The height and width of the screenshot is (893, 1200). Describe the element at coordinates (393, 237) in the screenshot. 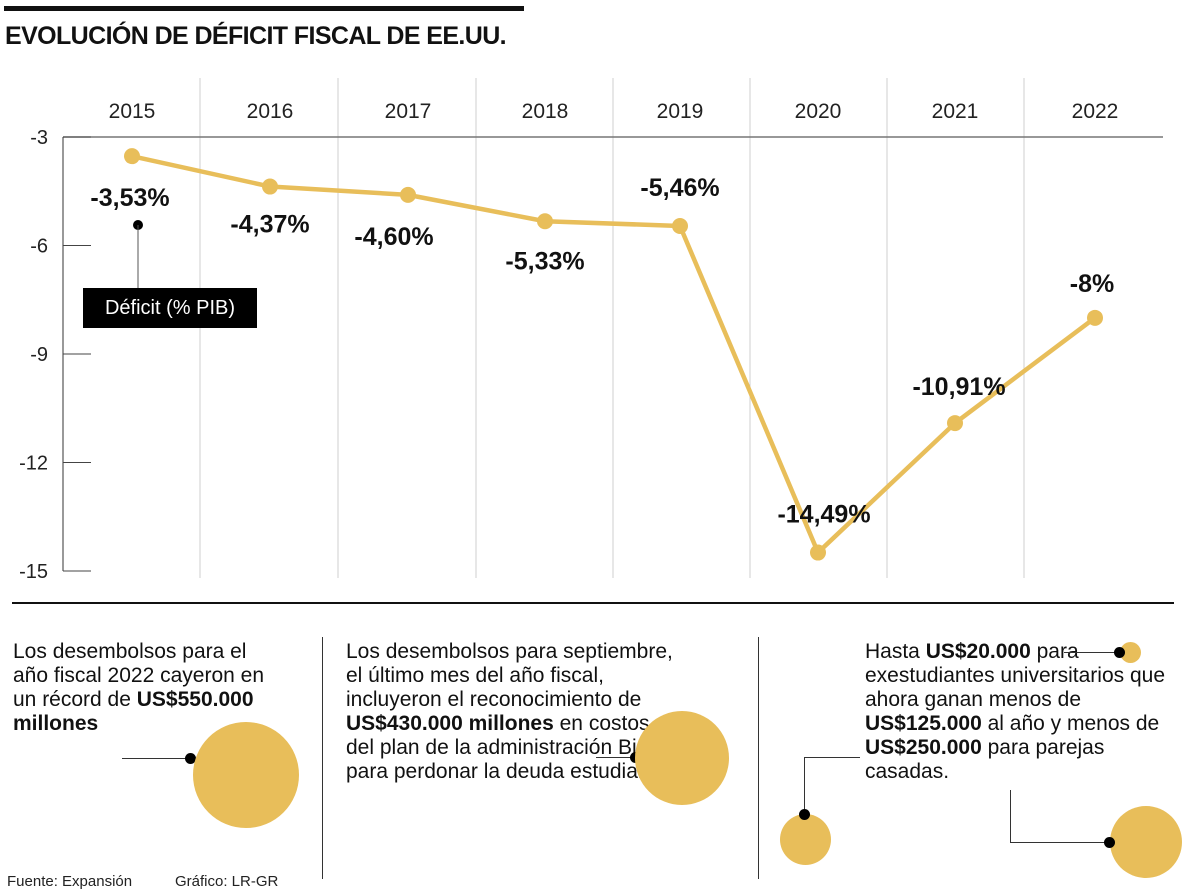

I see `data-label: -4,60%` at that location.